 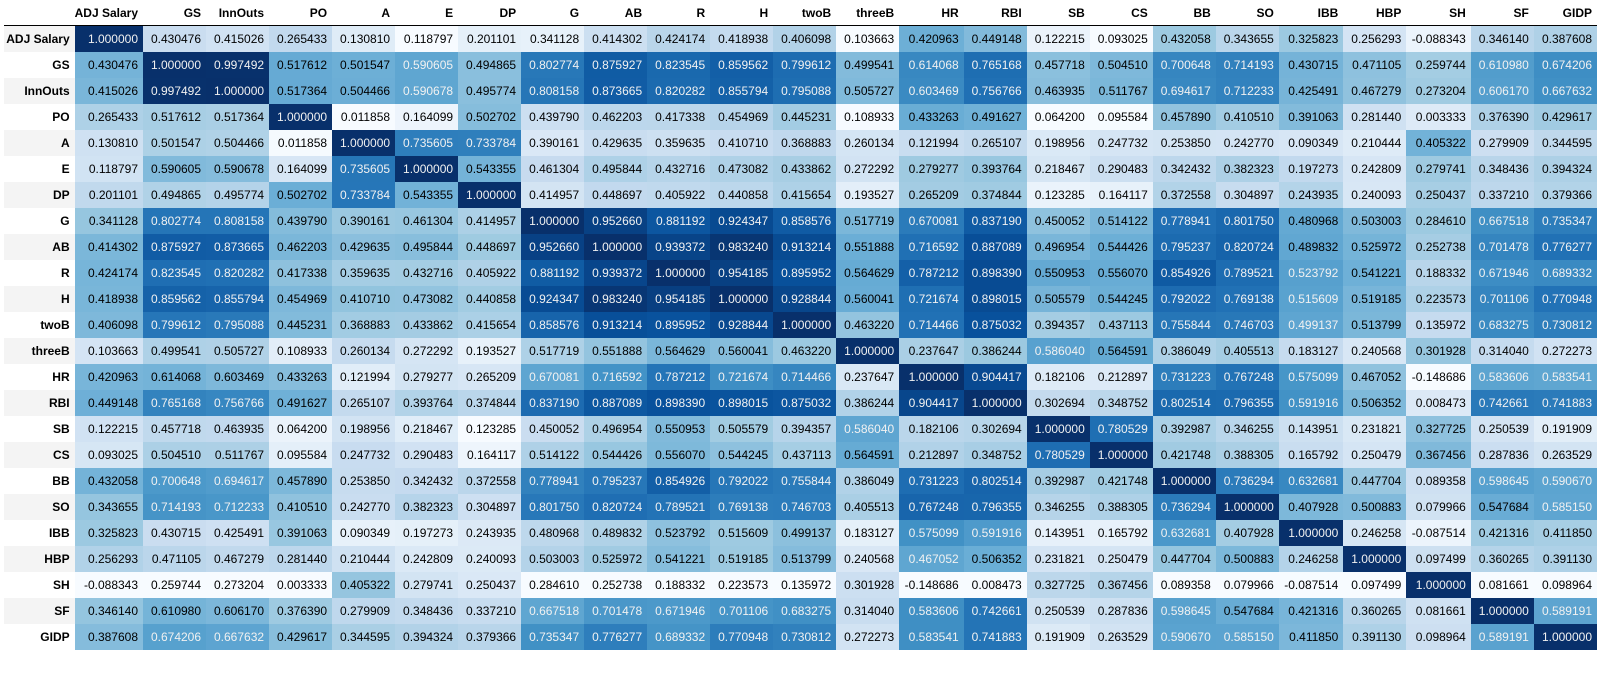 What do you see at coordinates (931, 351) in the screenshot?
I see `cell-threeb-hr: 0.237647` at bounding box center [931, 351].